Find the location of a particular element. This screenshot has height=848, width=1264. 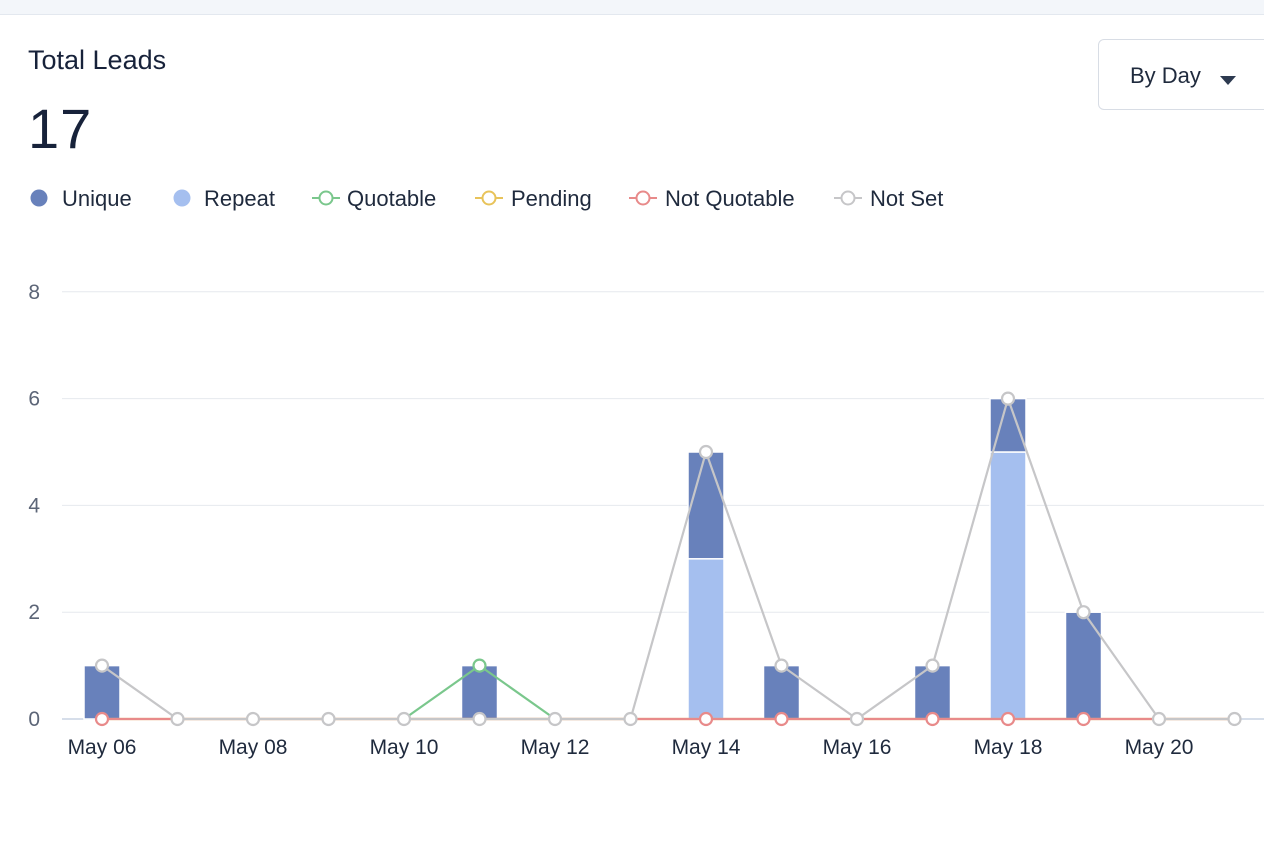

legend-label: Repeat is located at coordinates (239, 198).